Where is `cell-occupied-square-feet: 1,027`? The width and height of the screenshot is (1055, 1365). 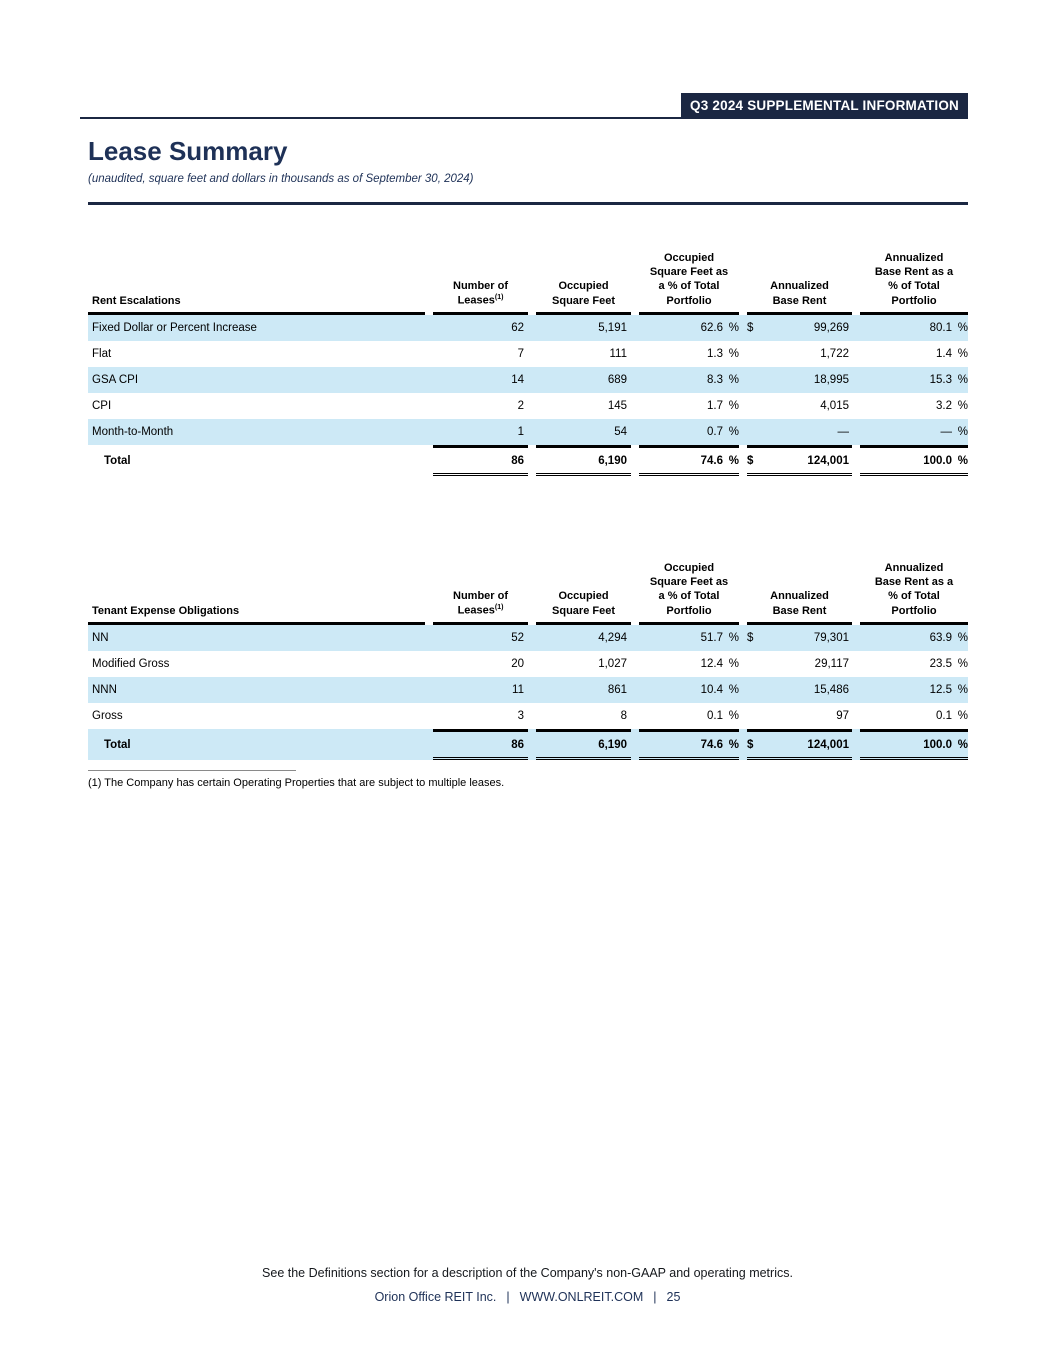
cell-occupied-square-feet: 1,027 is located at coordinates (612, 664).